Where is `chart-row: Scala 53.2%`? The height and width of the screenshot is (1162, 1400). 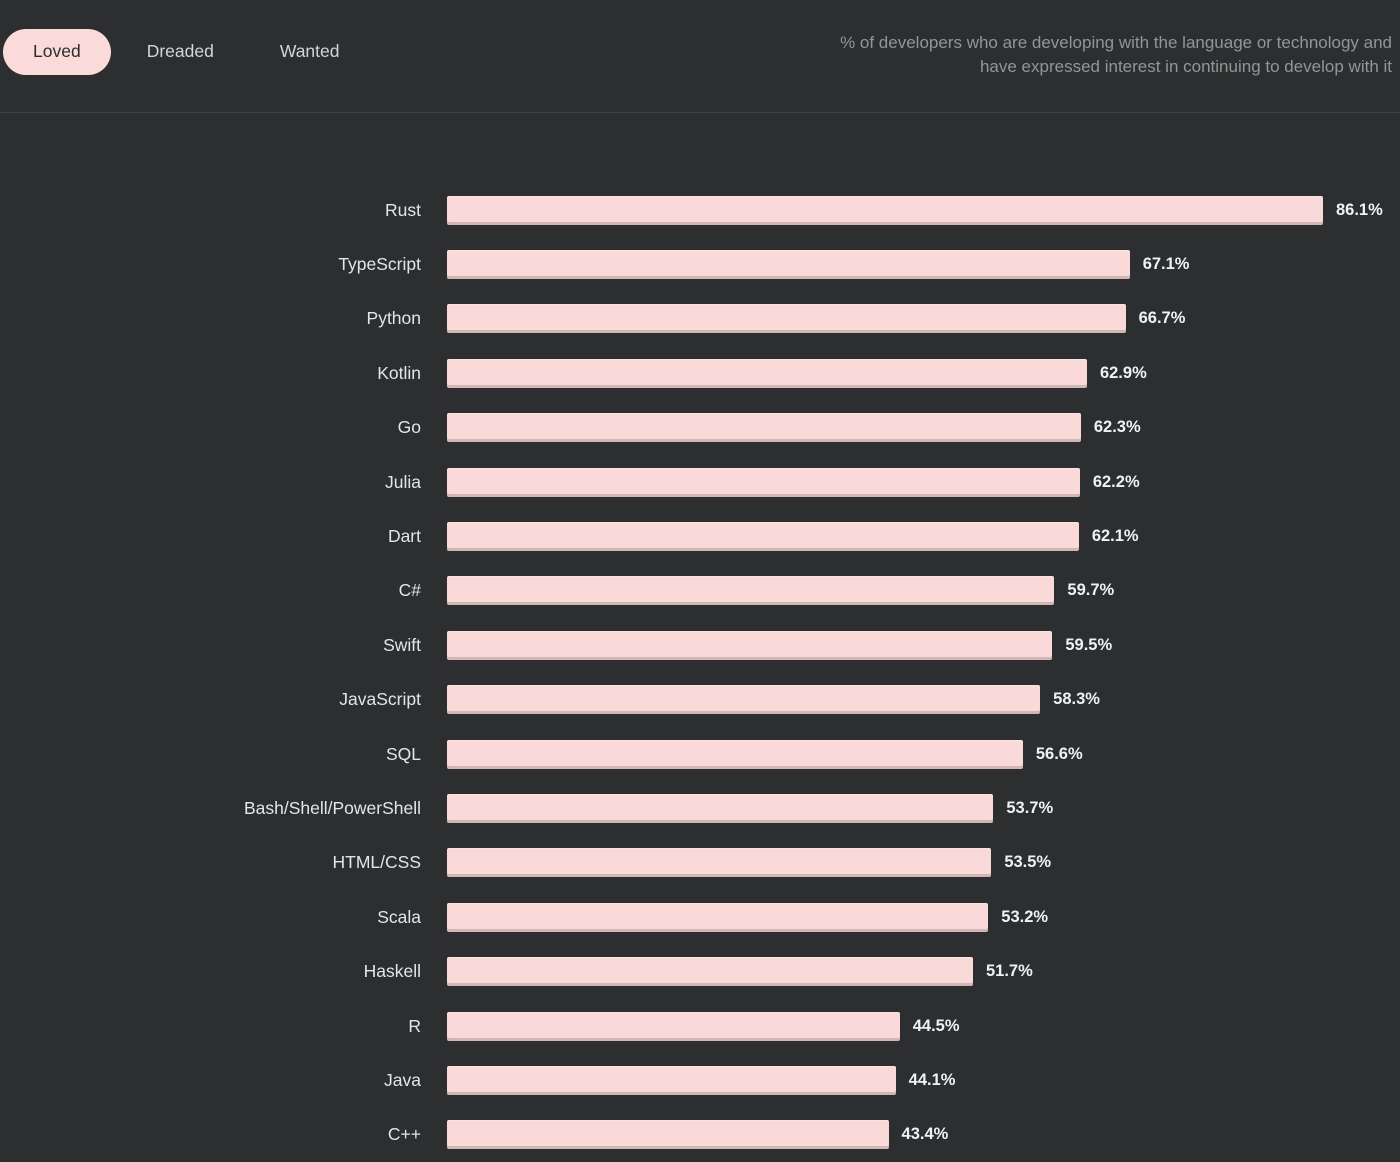 chart-row: Scala 53.2% is located at coordinates (700, 917).